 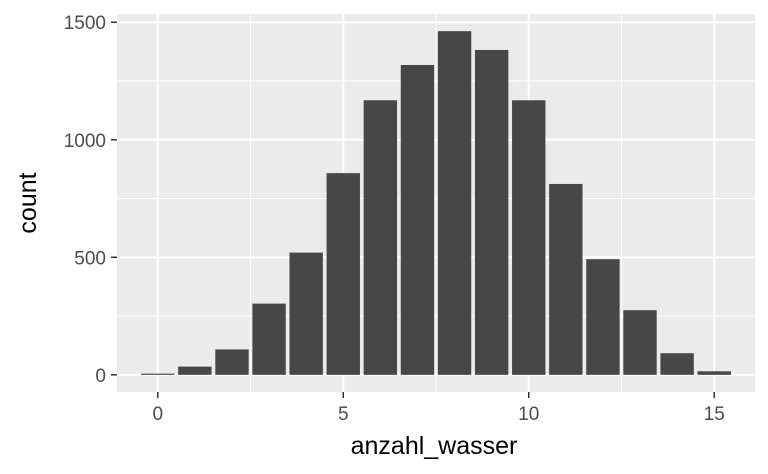 What do you see at coordinates (100, 376) in the screenshot?
I see `y-tick-label: 0` at bounding box center [100, 376].